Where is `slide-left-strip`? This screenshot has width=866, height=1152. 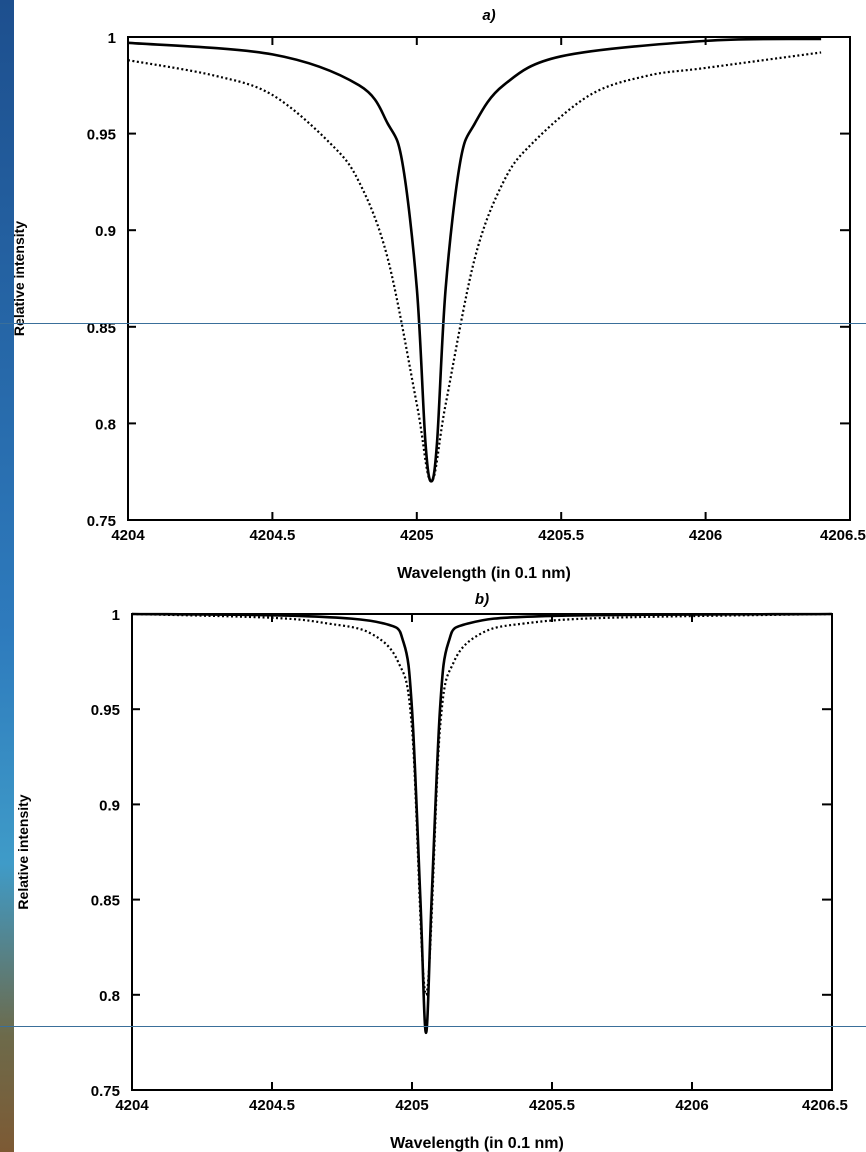
slide-left-strip is located at coordinates (7, 576).